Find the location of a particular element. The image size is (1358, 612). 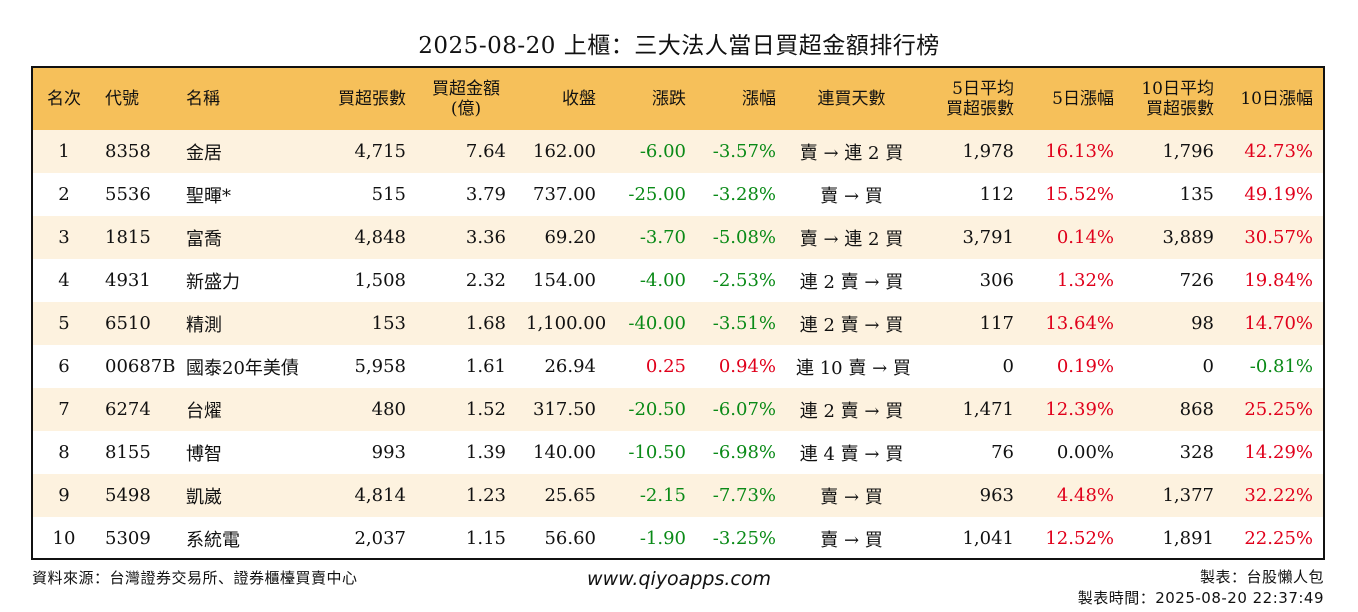

cell-buy-amount: 3.36 is located at coordinates (466, 237).